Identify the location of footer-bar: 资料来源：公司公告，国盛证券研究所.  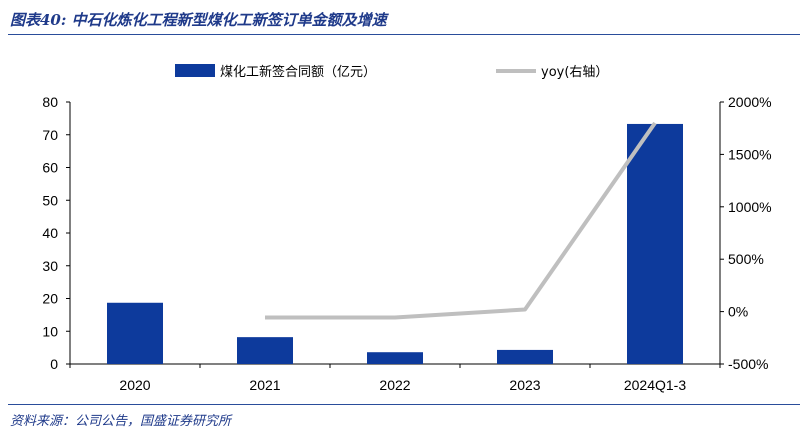
(404, 419).